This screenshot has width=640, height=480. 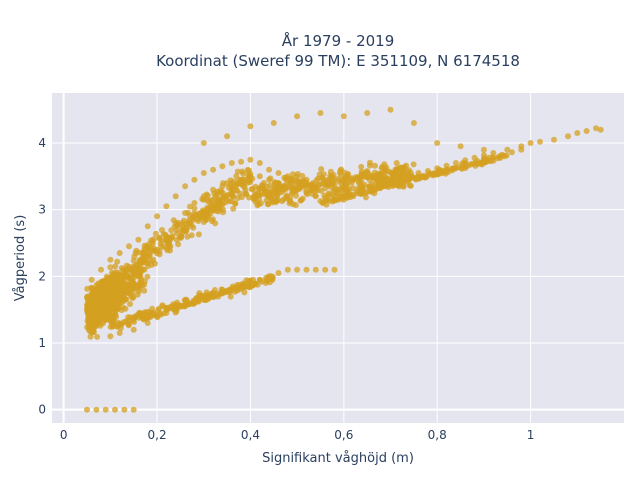 What do you see at coordinates (42, 143) in the screenshot?
I see `y-tick-label: 4` at bounding box center [42, 143].